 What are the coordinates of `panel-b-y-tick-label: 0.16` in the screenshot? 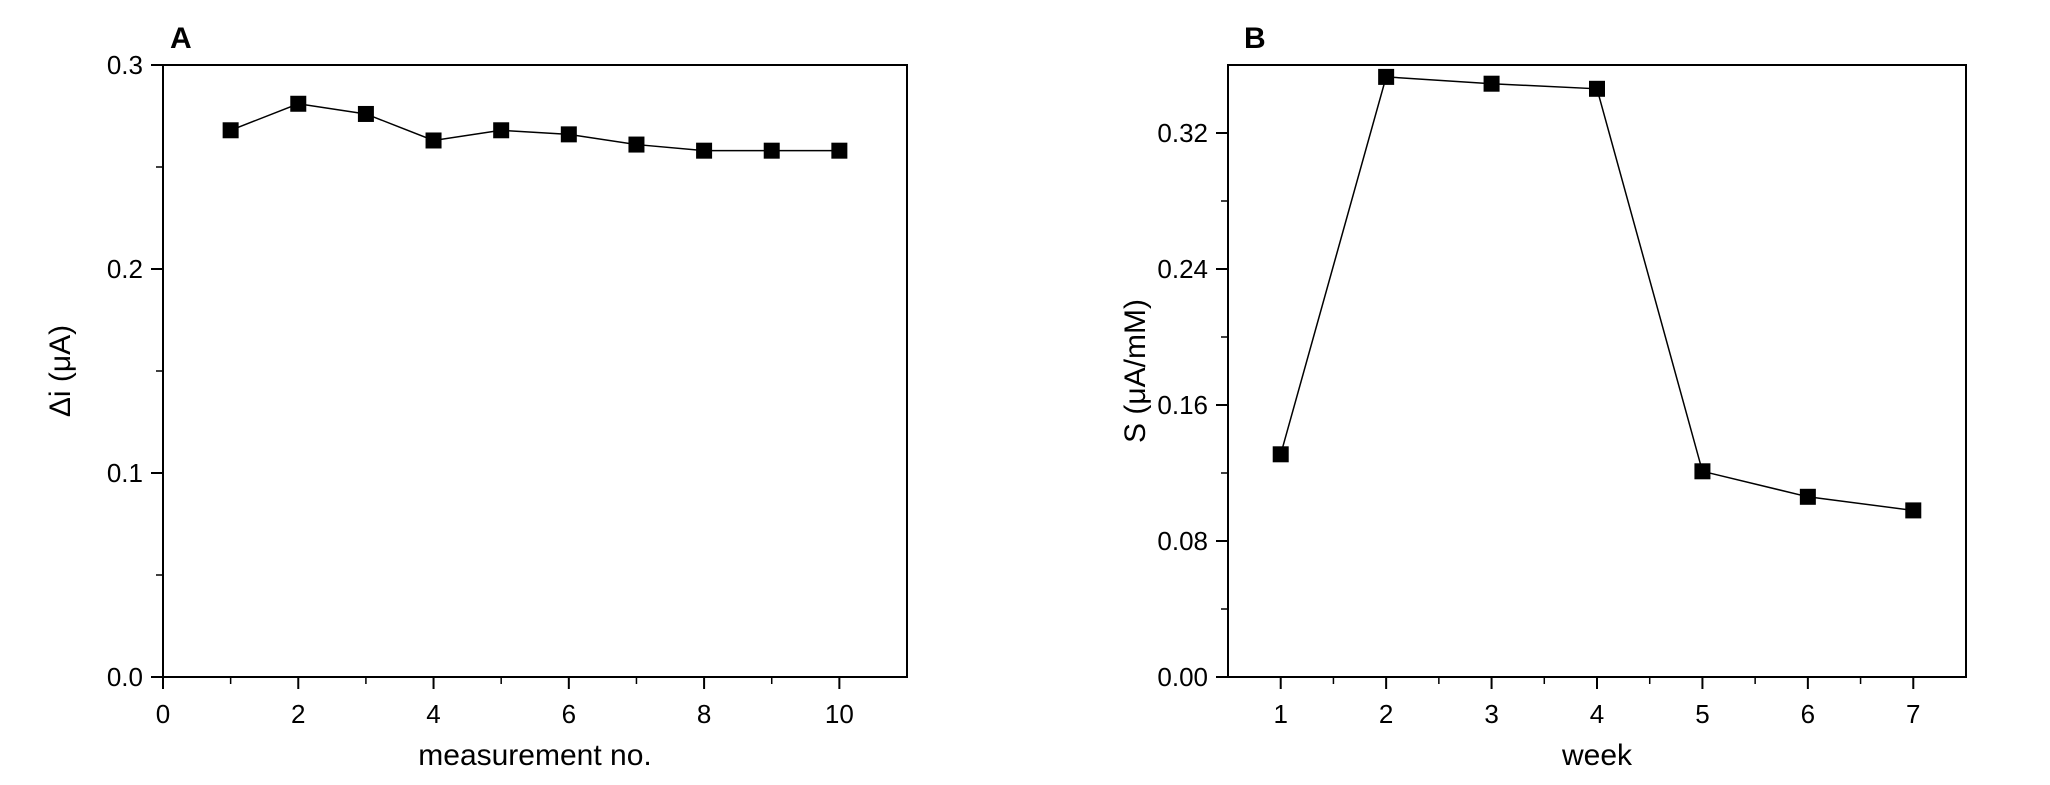 It's located at (1182, 405).